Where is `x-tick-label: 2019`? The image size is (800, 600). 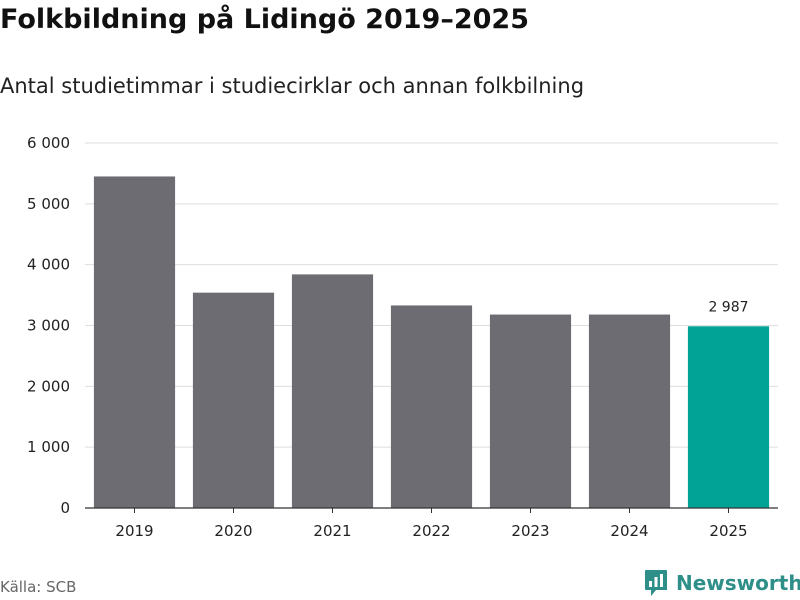 x-tick-label: 2019 is located at coordinates (134, 531).